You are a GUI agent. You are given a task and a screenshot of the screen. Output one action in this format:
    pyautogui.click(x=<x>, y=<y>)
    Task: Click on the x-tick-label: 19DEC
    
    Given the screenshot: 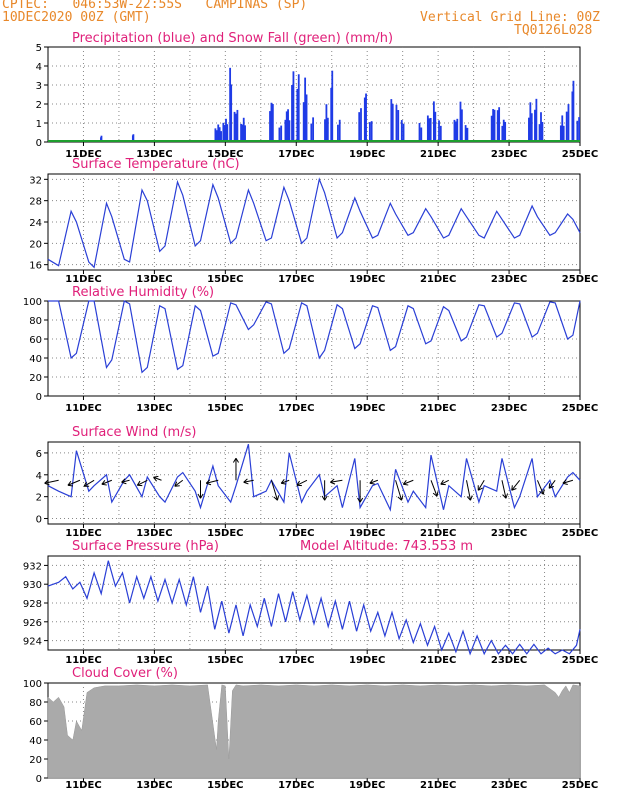 What is the action you would take?
    pyautogui.click(x=367, y=660)
    